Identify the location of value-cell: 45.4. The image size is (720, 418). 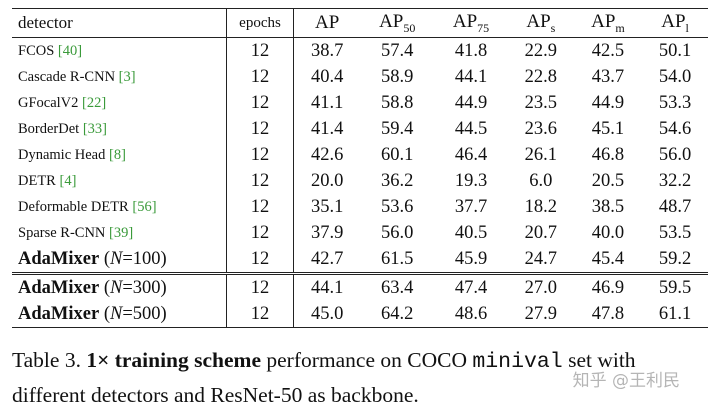
(608, 260).